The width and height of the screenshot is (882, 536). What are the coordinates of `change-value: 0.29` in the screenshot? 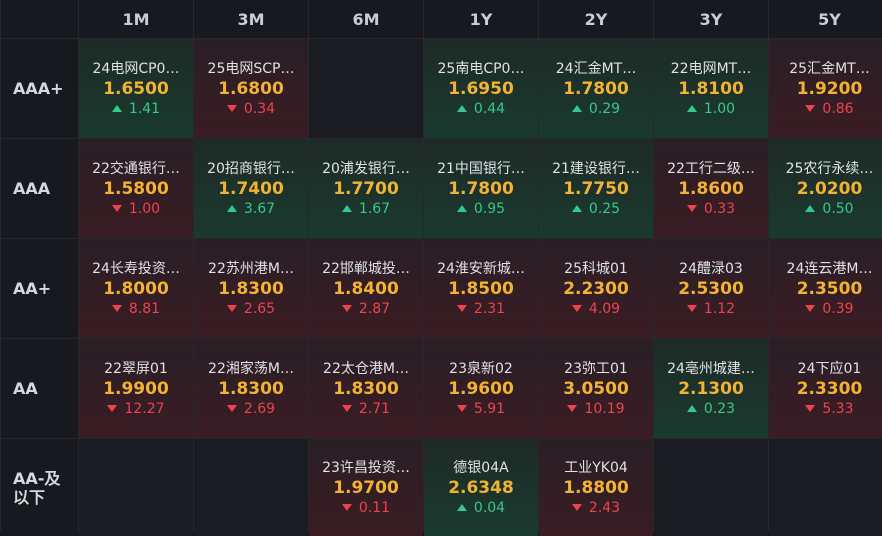 It's located at (604, 108).